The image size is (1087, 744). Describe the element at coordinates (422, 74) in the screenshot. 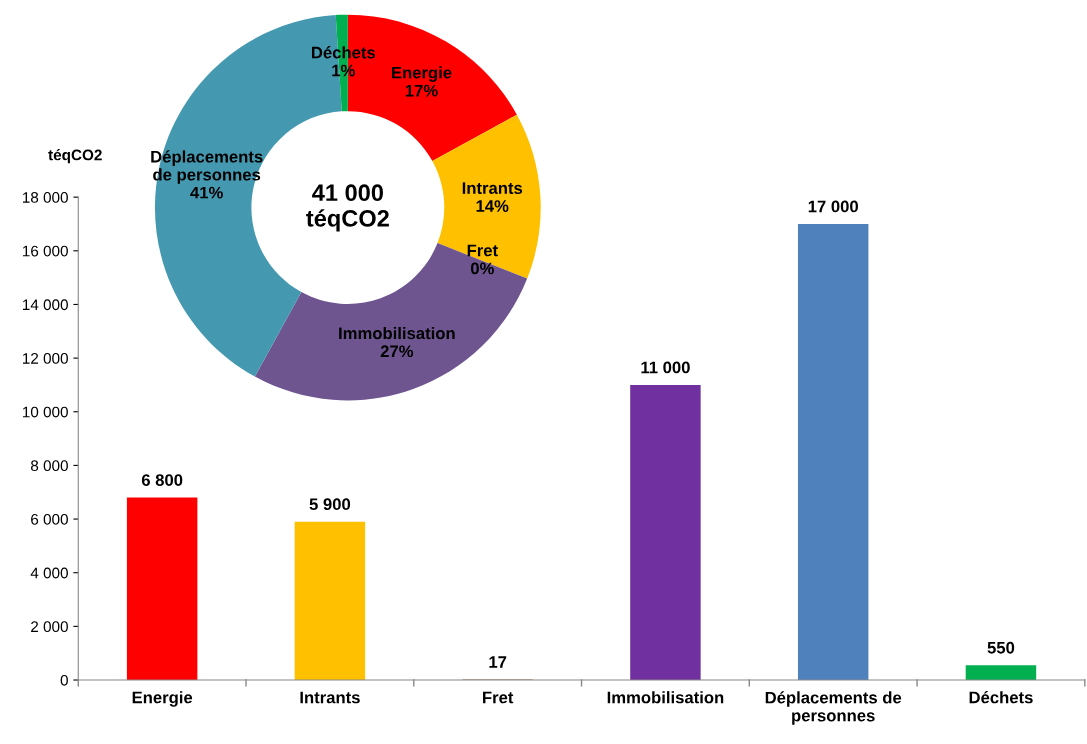

I see `slice-label: Energie` at that location.